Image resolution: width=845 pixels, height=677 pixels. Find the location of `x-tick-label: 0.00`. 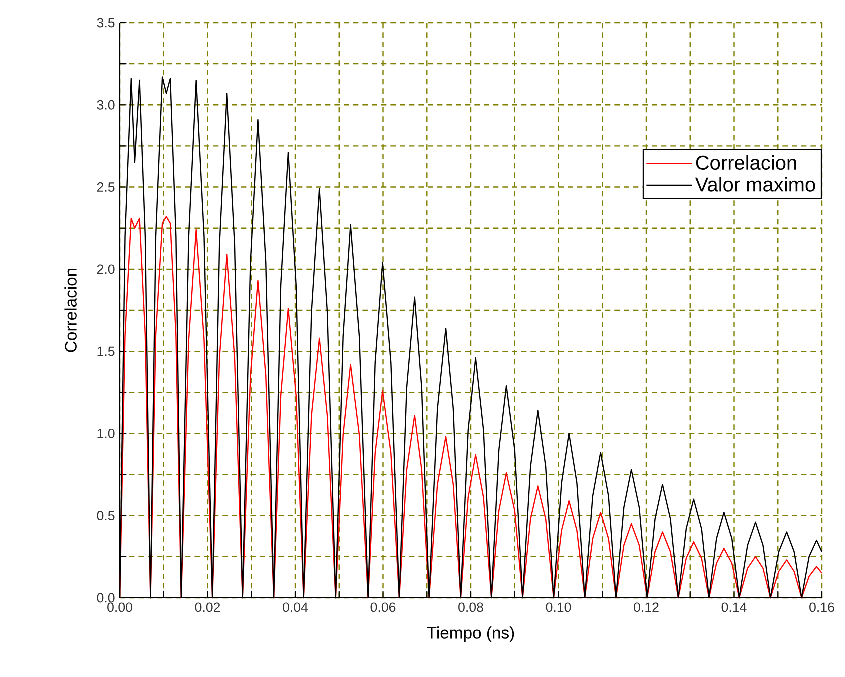

x-tick-label: 0.00 is located at coordinates (120, 607).